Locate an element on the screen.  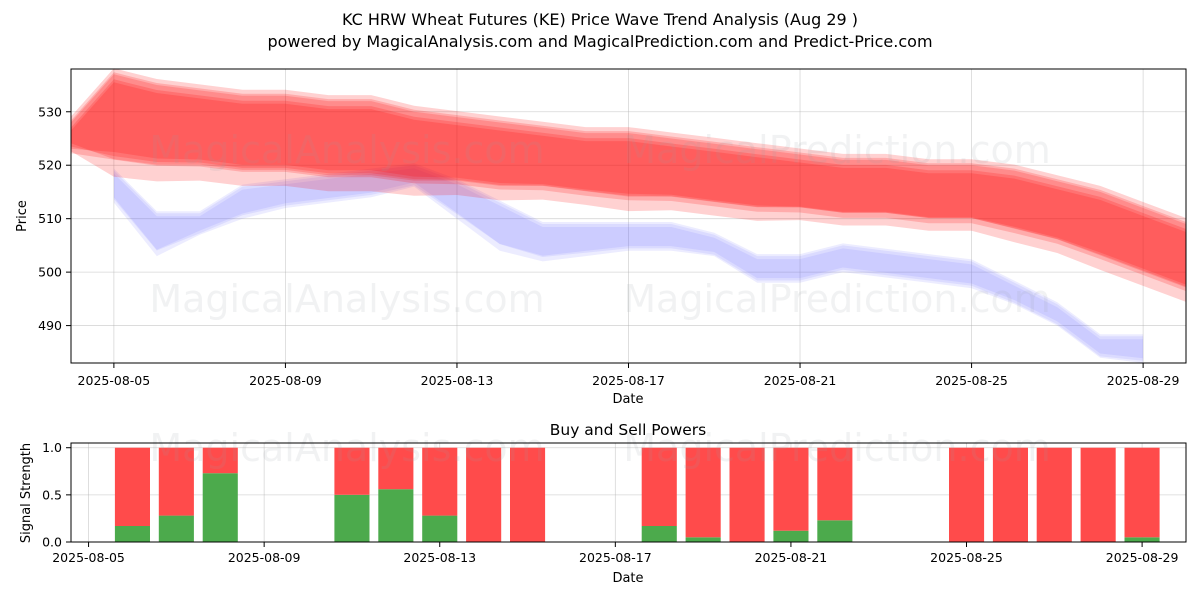
watermark-analysis-bottom: MagicalAnalysis.com is located at coordinates (346, 448).